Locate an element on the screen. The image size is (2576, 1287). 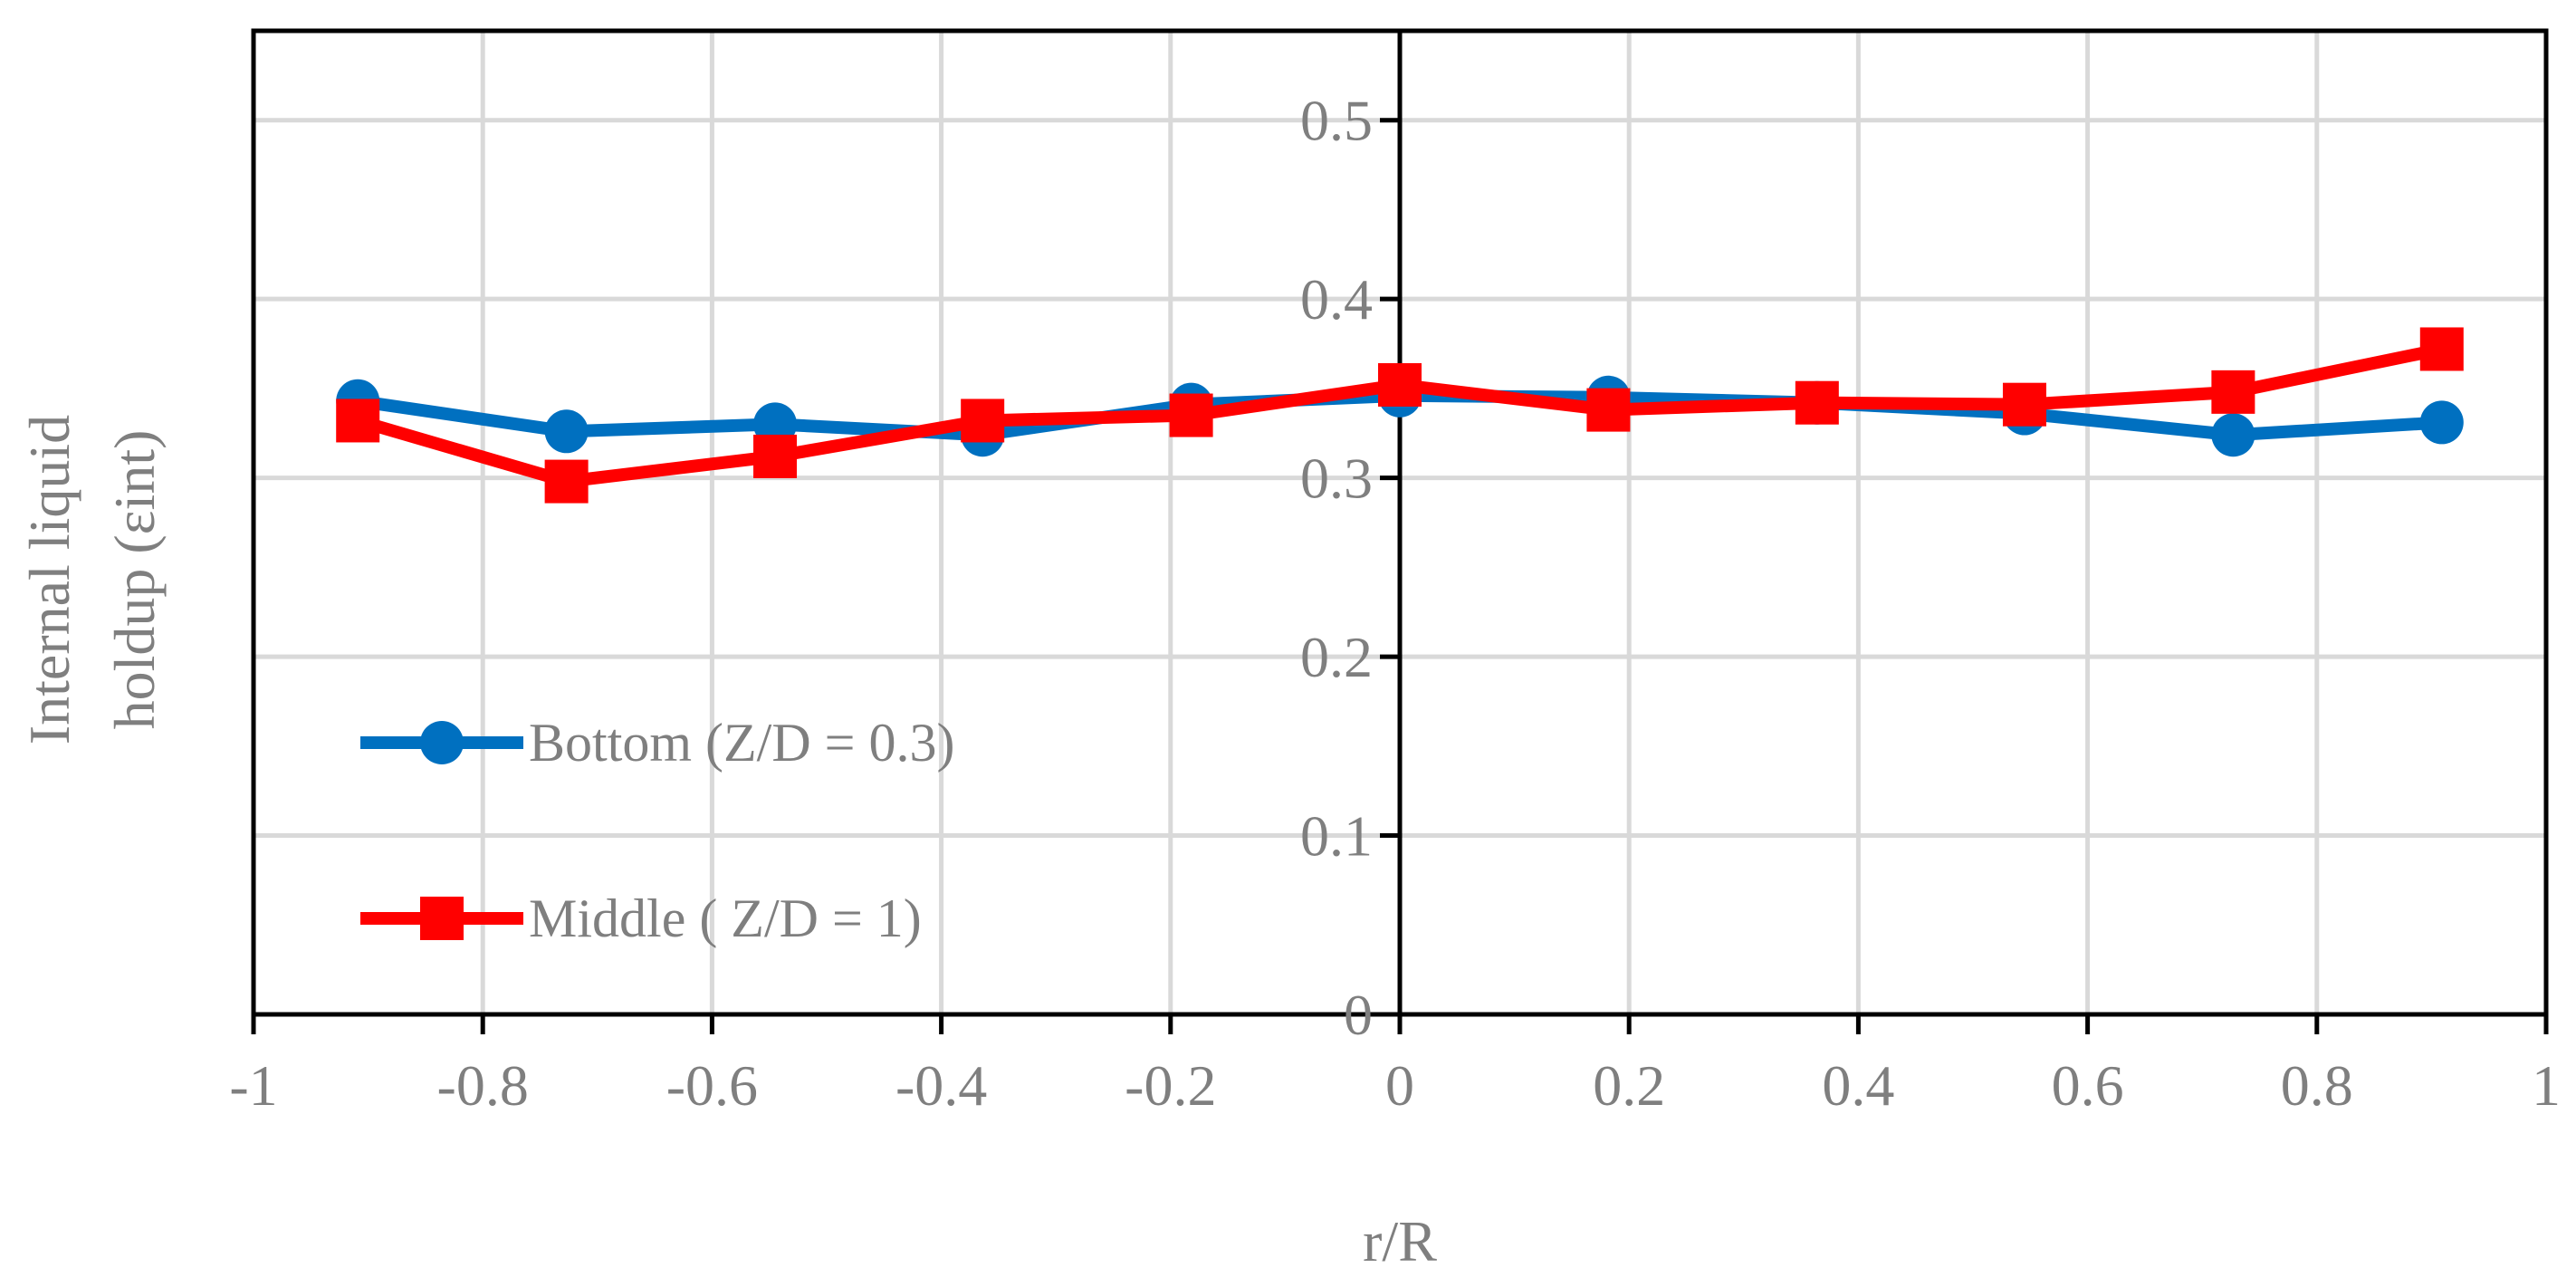
legend-label-middle: Middle ( Z/D = 1) is located at coordinates (725, 918).